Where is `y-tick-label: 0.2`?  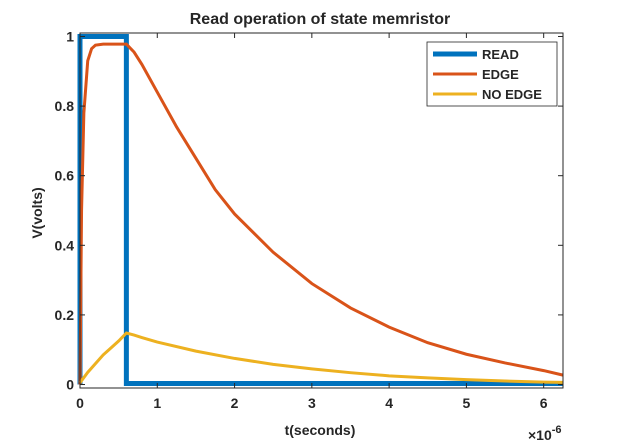 y-tick-label: 0.2 is located at coordinates (65, 315).